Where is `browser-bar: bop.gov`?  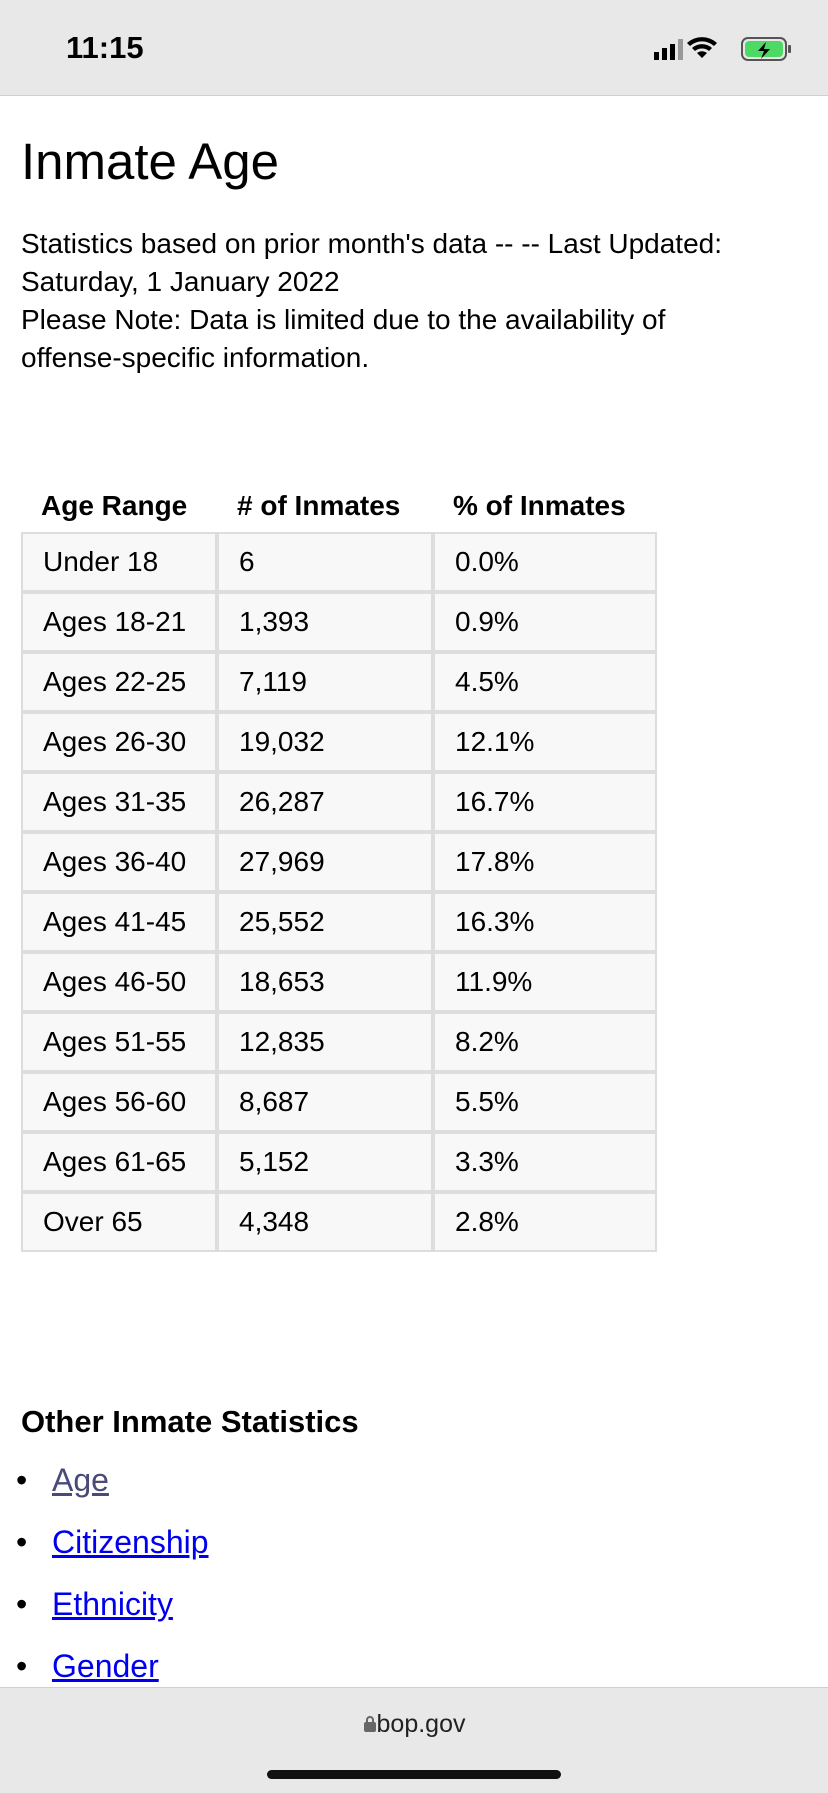
browser-bar: bop.gov is located at coordinates (414, 1740).